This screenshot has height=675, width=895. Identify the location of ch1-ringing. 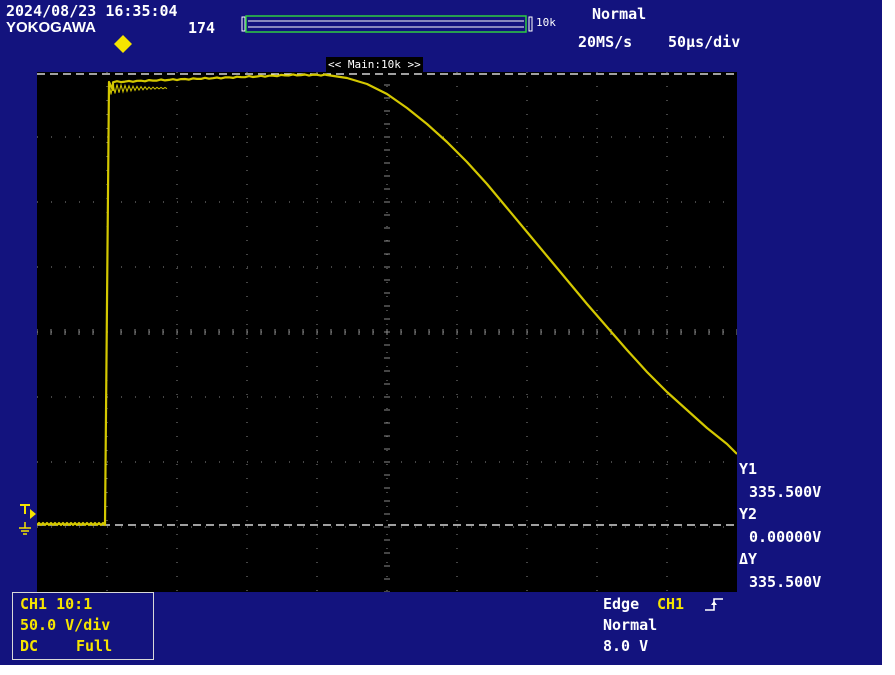
(138, 88).